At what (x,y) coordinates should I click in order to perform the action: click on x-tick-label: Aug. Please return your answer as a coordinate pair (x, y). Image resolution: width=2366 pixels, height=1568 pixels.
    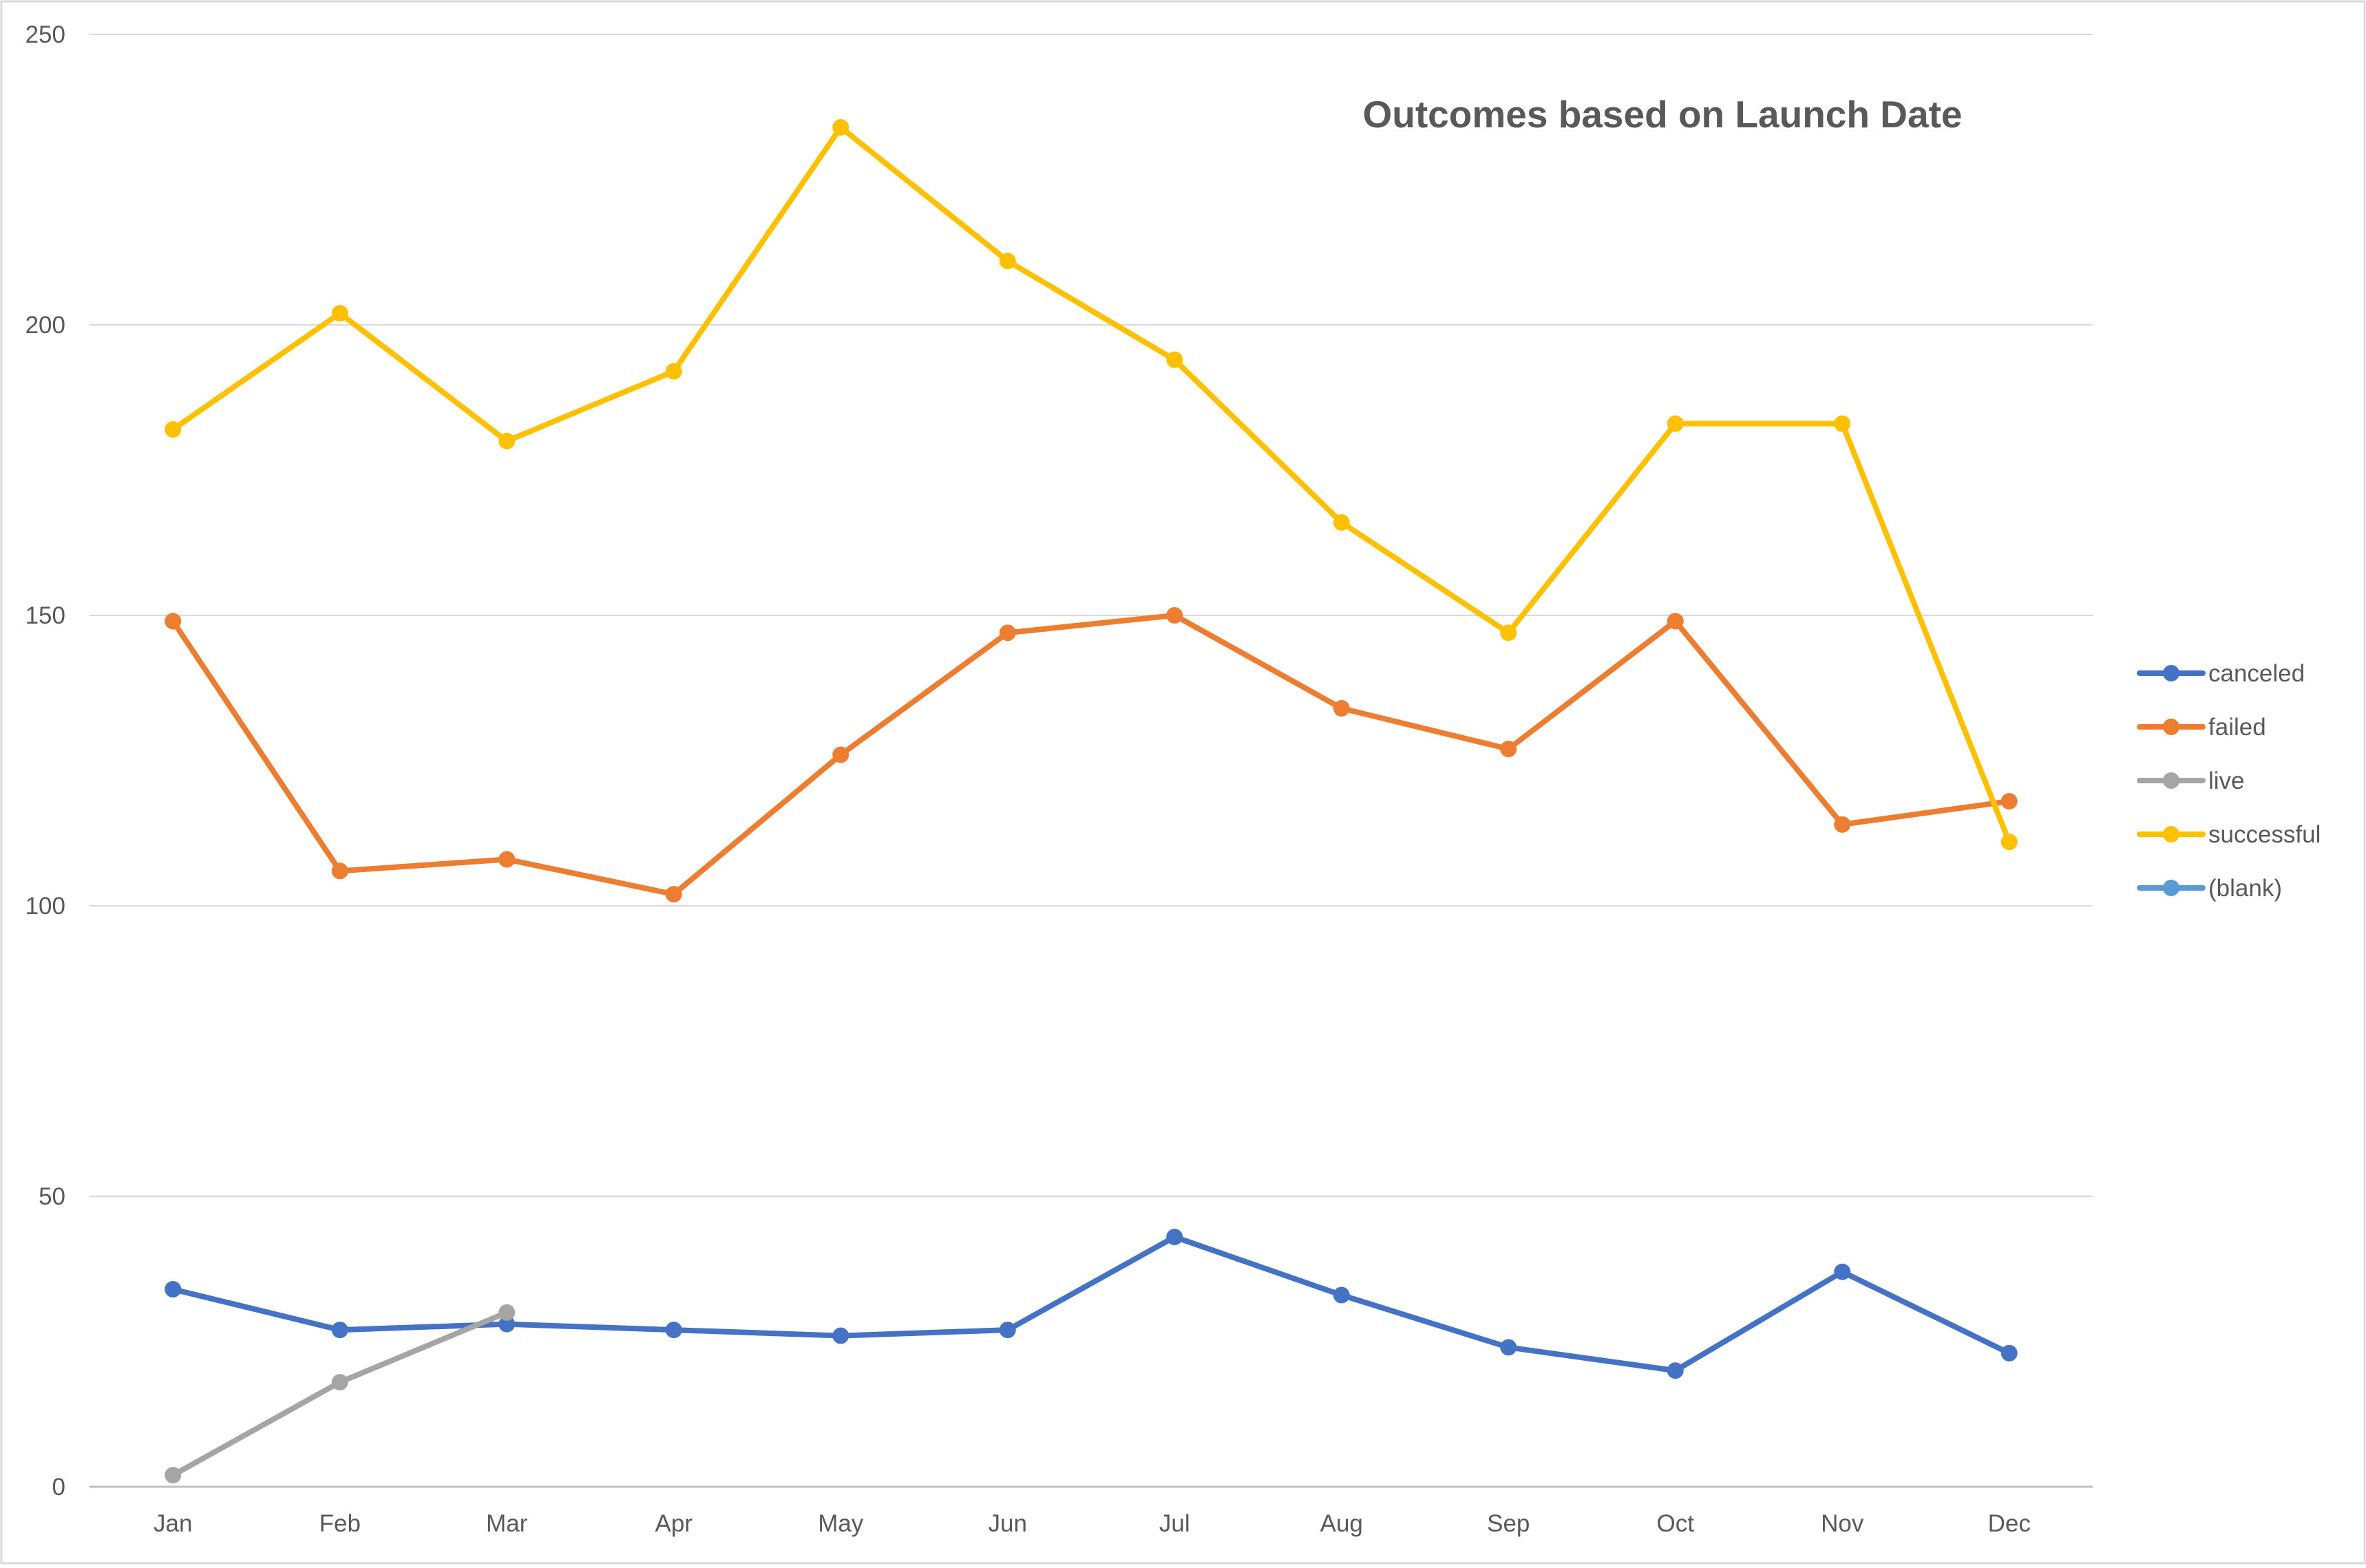
    Looking at the image, I should click on (1342, 1524).